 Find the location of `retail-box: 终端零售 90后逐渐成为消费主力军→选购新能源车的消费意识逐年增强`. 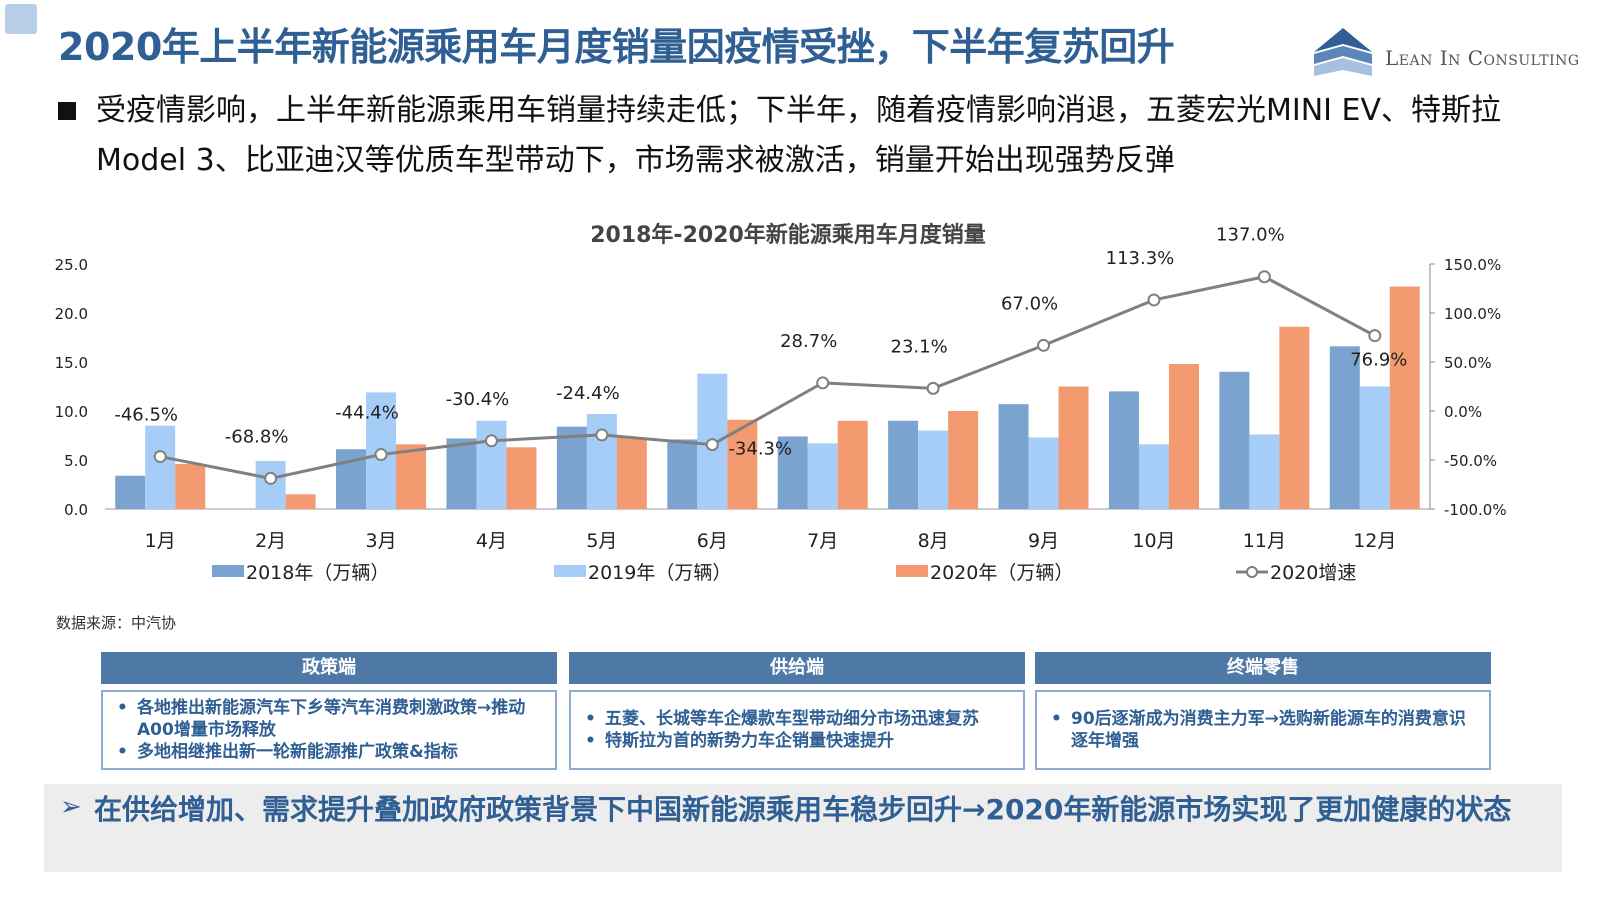

retail-box: 终端零售 90后逐渐成为消费主力军→选购新能源车的消费意识逐年增强 is located at coordinates (1263, 711).